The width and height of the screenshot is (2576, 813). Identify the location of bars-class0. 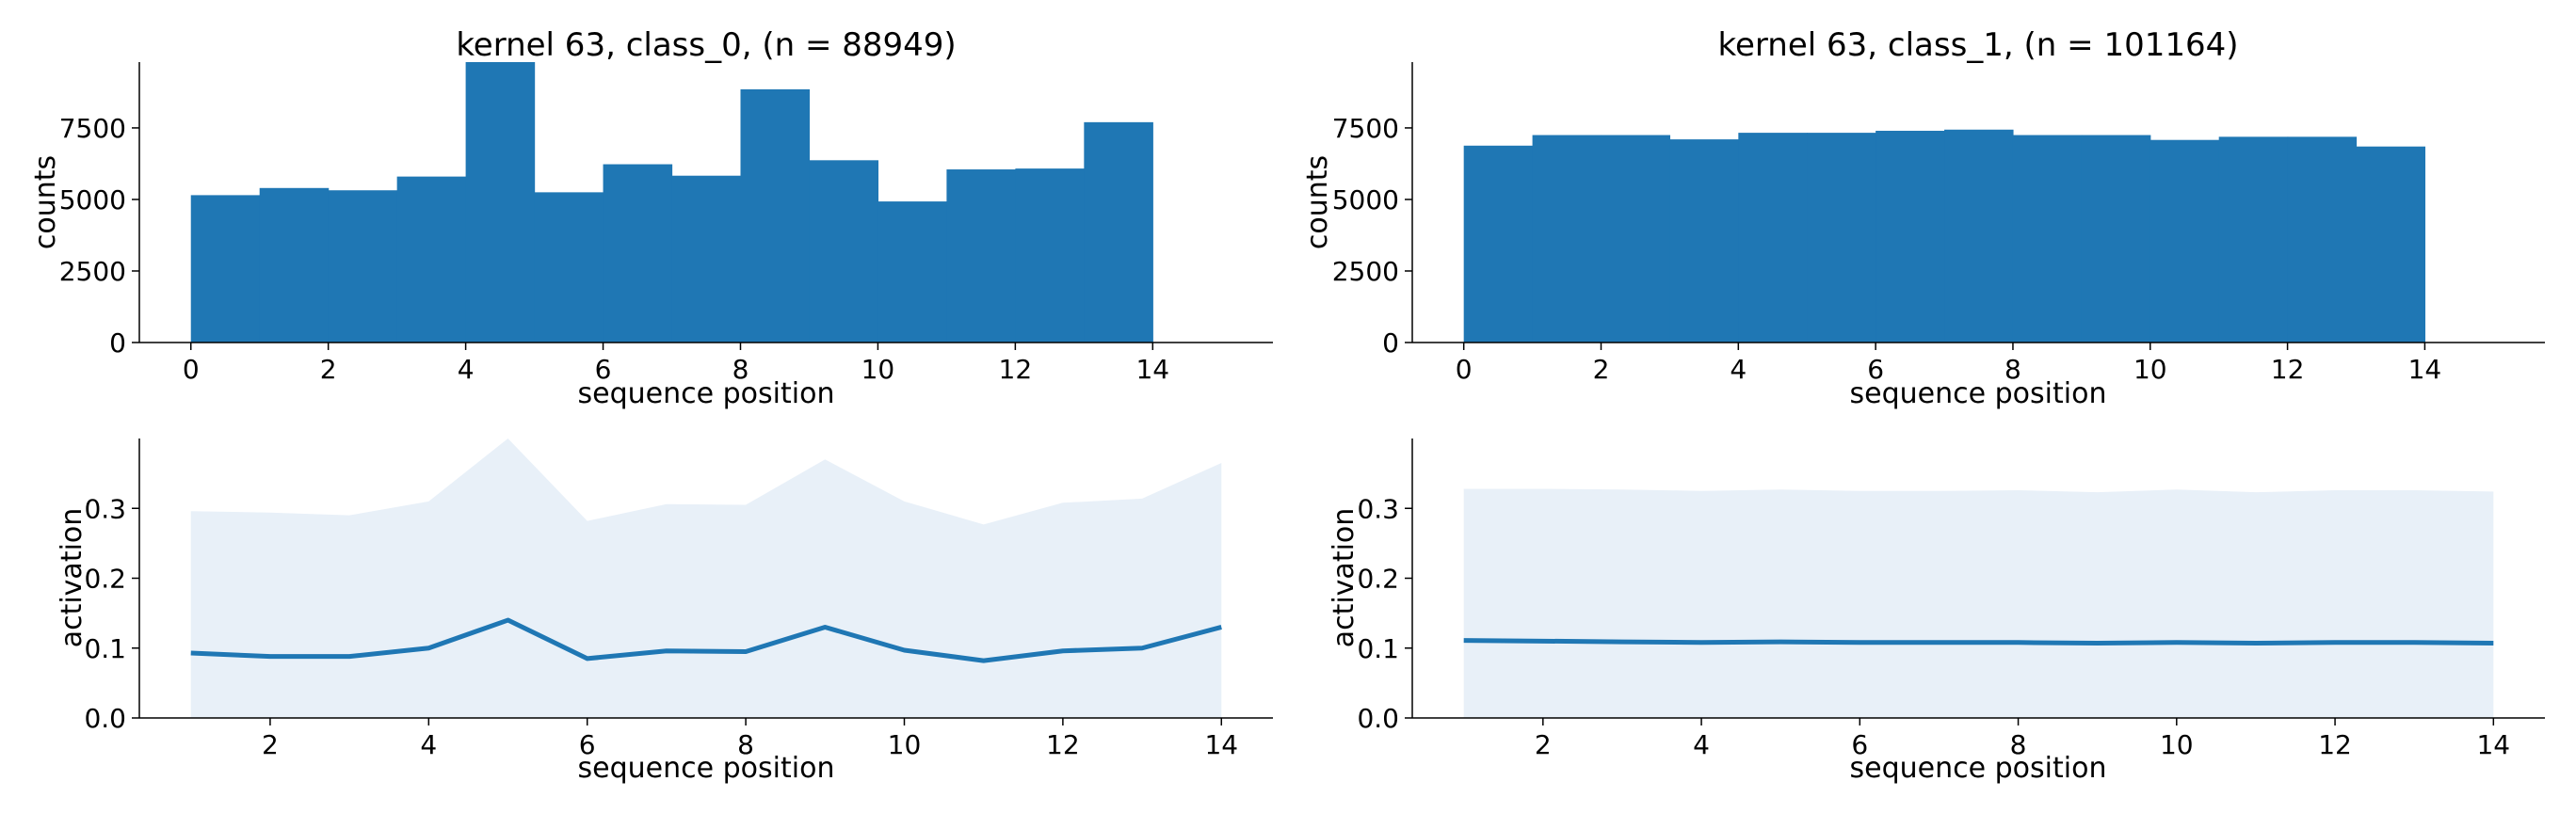
(671, 202).